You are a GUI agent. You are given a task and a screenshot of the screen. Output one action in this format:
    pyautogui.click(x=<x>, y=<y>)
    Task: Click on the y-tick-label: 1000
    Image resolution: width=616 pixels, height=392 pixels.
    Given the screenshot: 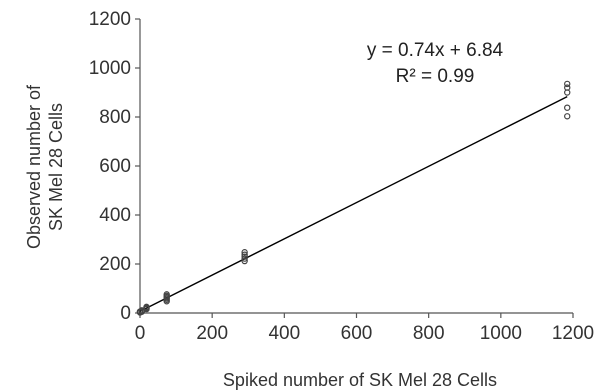 What is the action you would take?
    pyautogui.click(x=110, y=68)
    